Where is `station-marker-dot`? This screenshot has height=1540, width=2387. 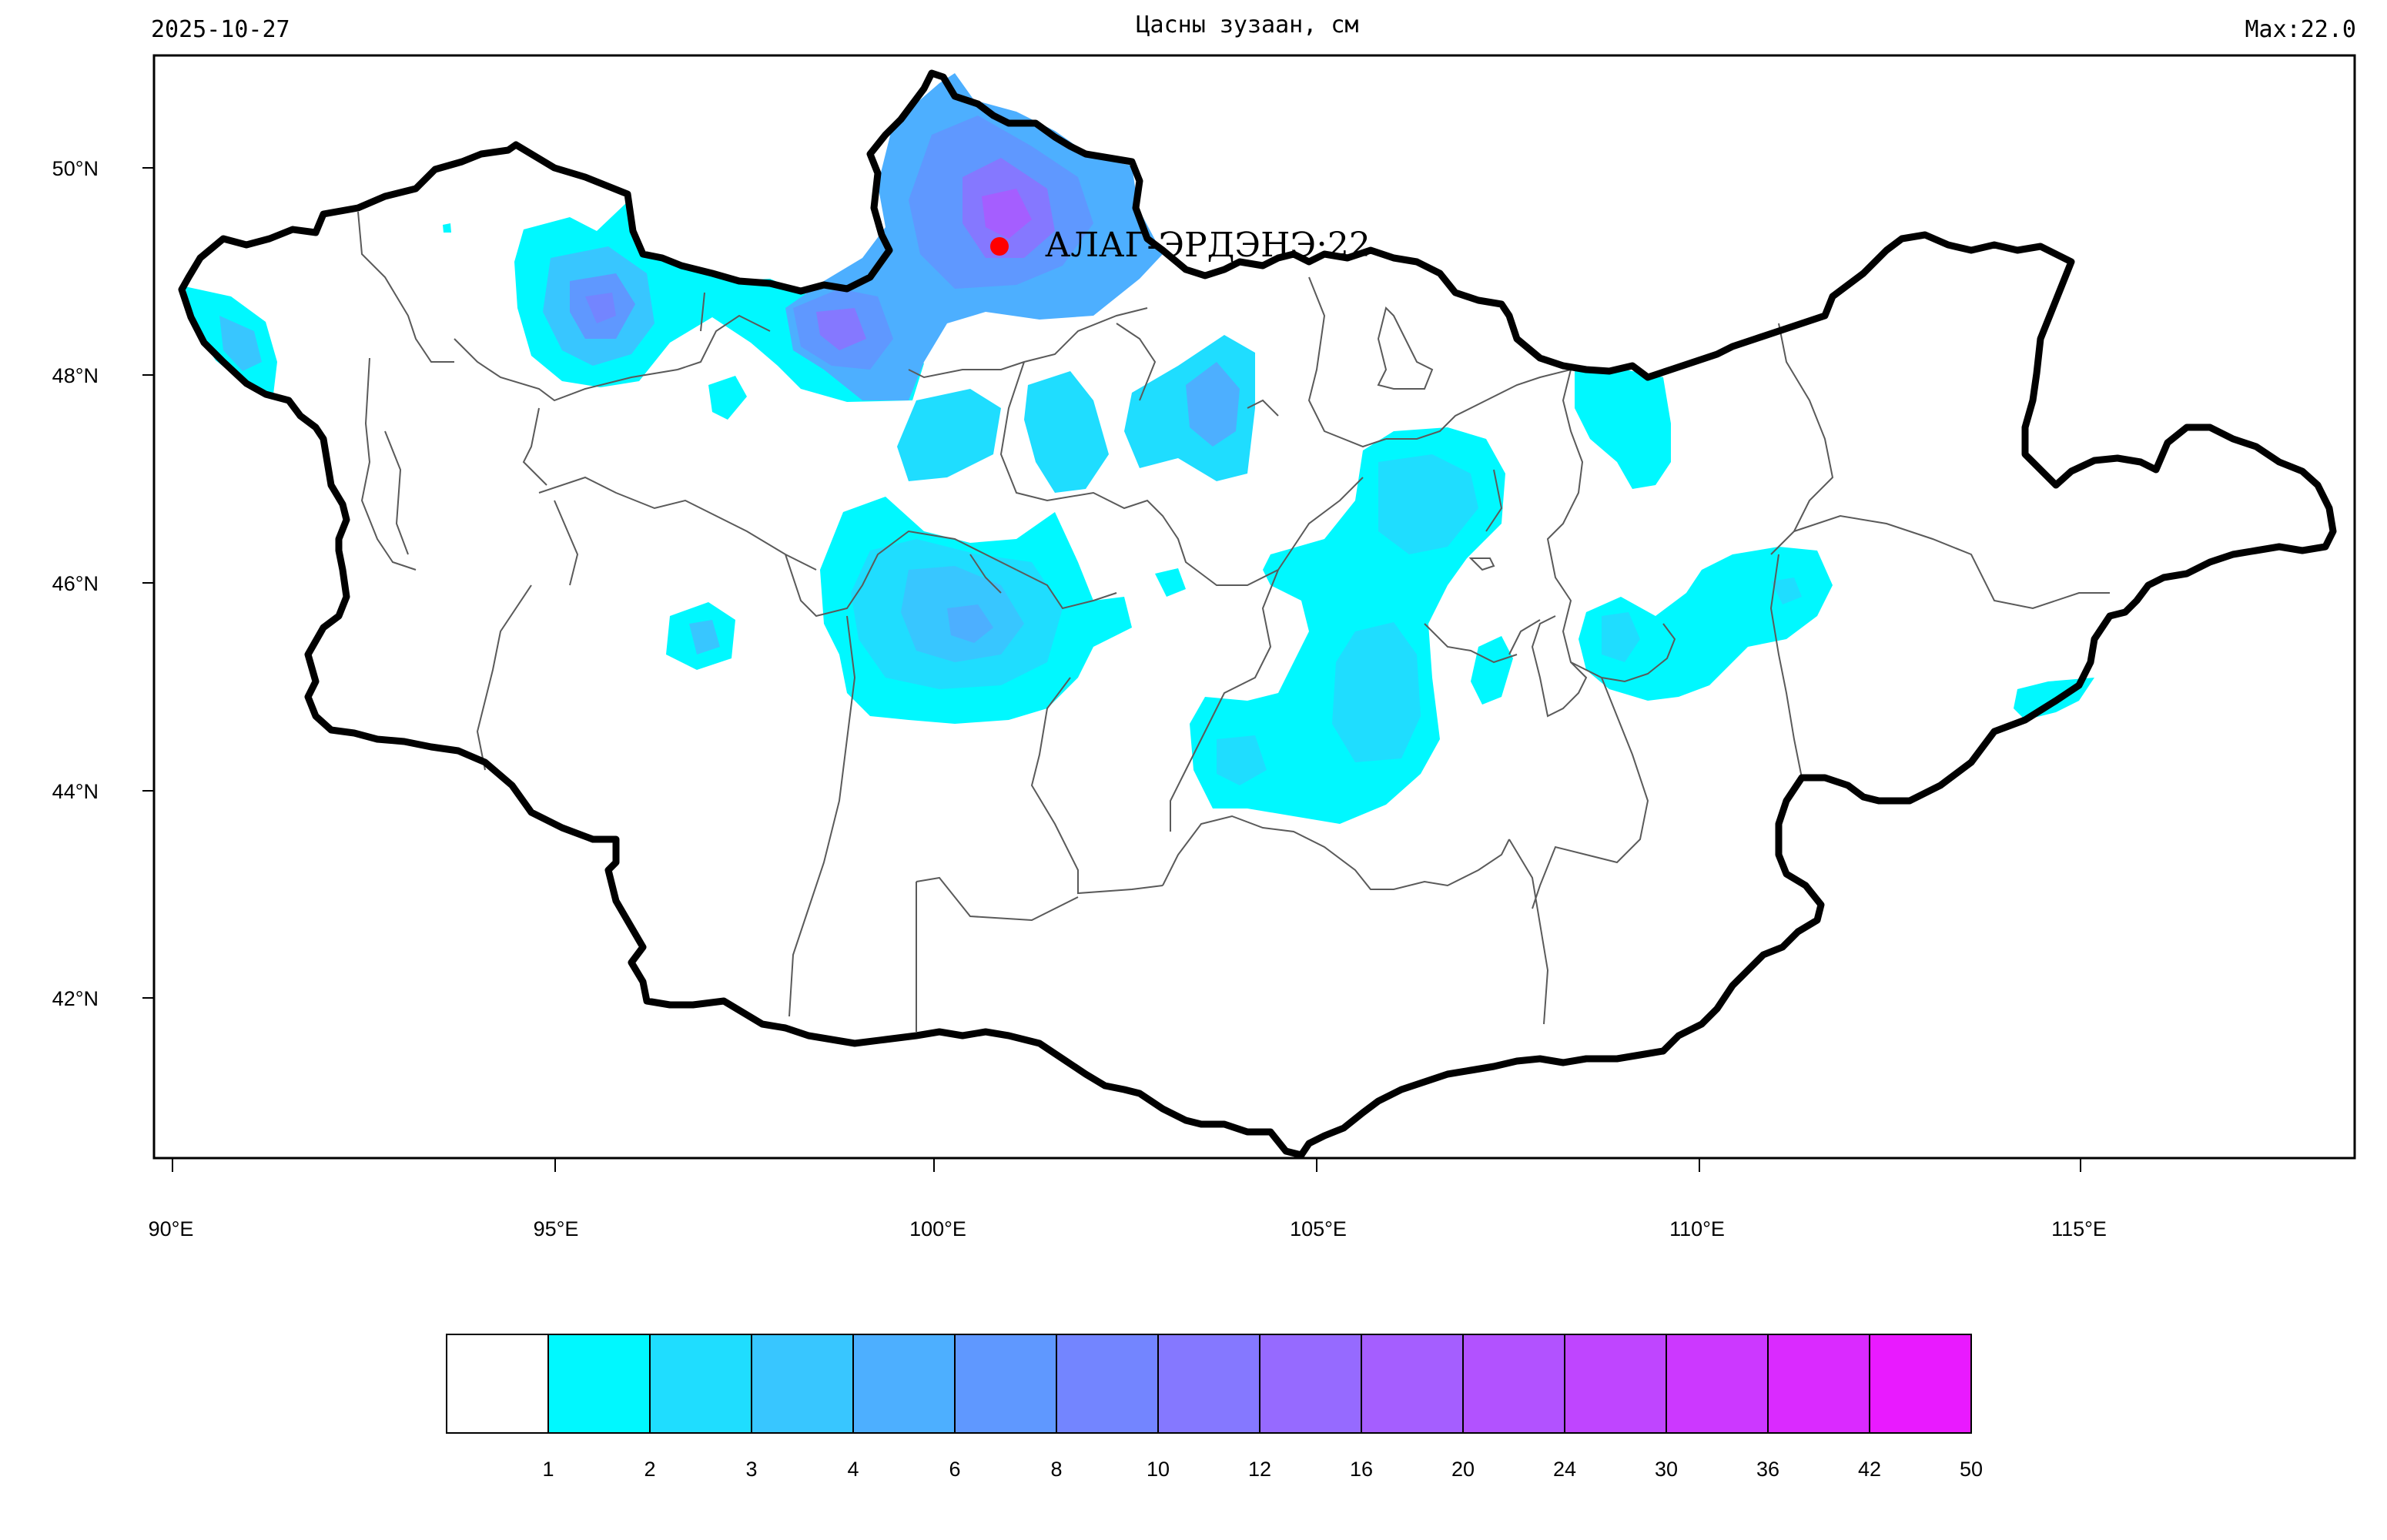
station-marker-dot is located at coordinates (1000, 247).